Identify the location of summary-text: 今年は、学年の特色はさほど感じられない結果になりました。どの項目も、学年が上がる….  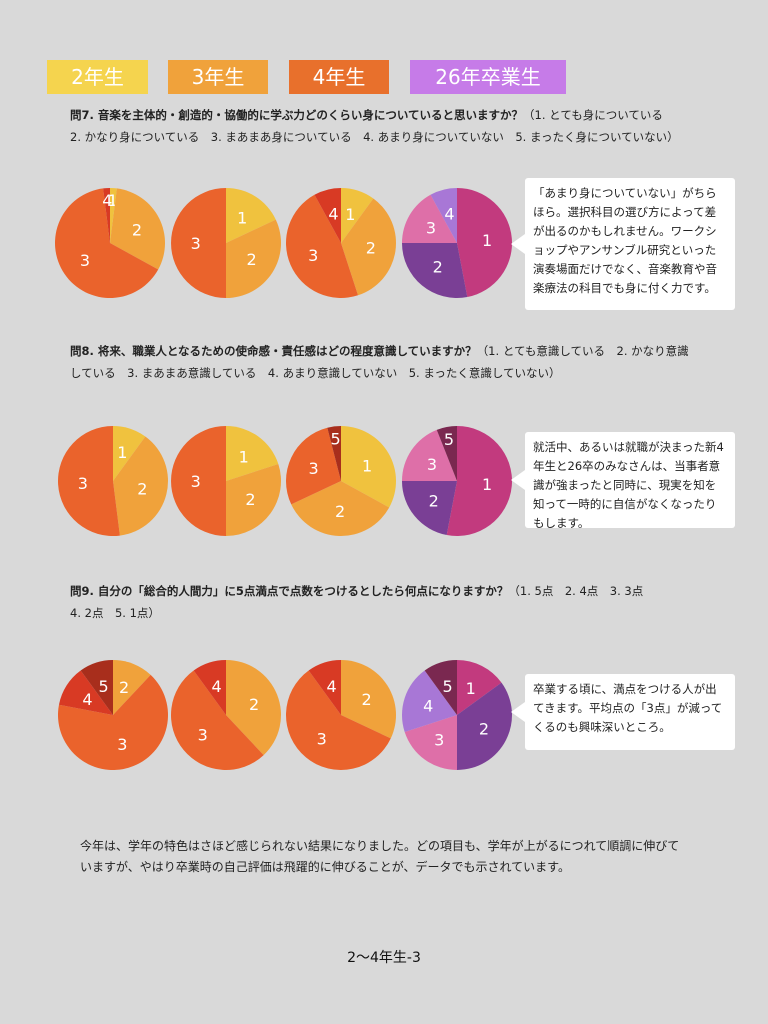
(380, 856).